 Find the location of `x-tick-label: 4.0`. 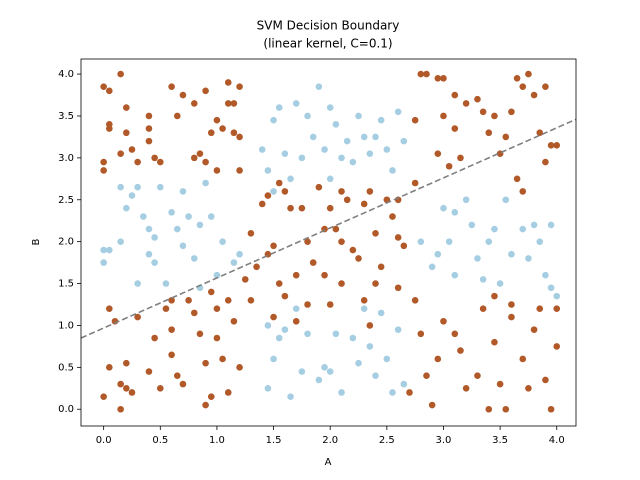

x-tick-label: 4.0 is located at coordinates (557, 440).